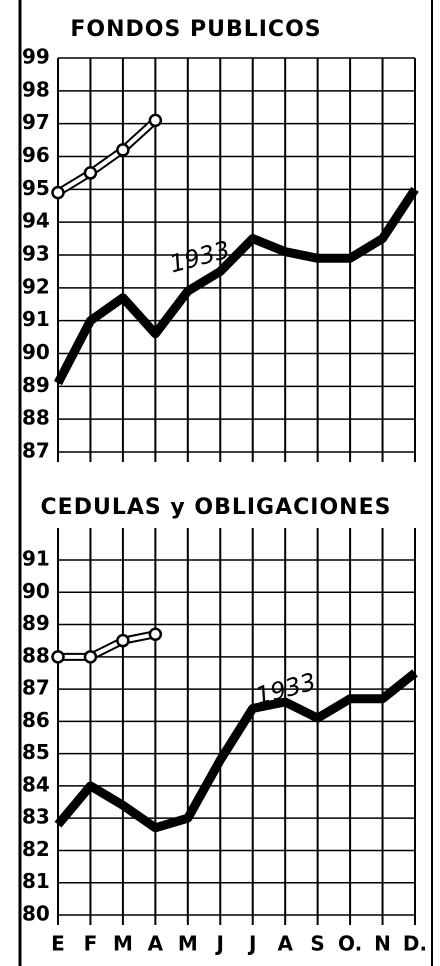  I want to click on y-tick-label: 84, so click(36, 784).